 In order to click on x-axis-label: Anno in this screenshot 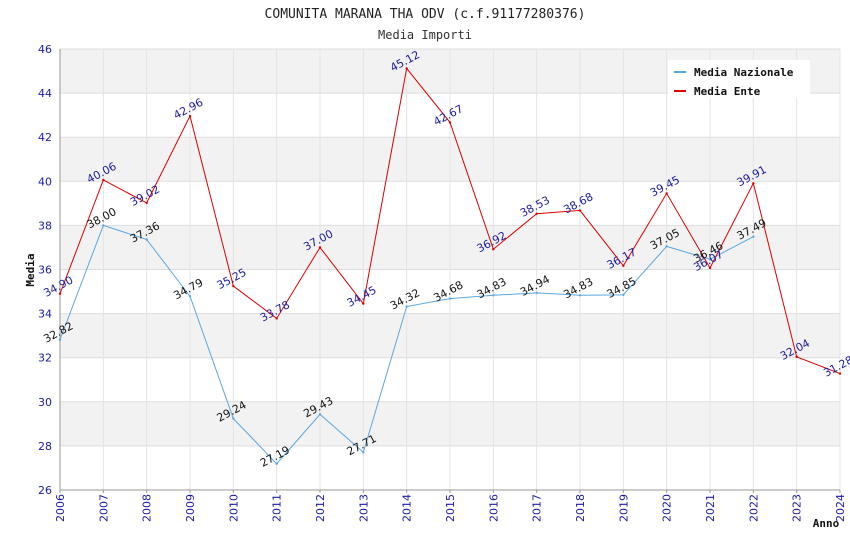, I will do `click(826, 523)`.